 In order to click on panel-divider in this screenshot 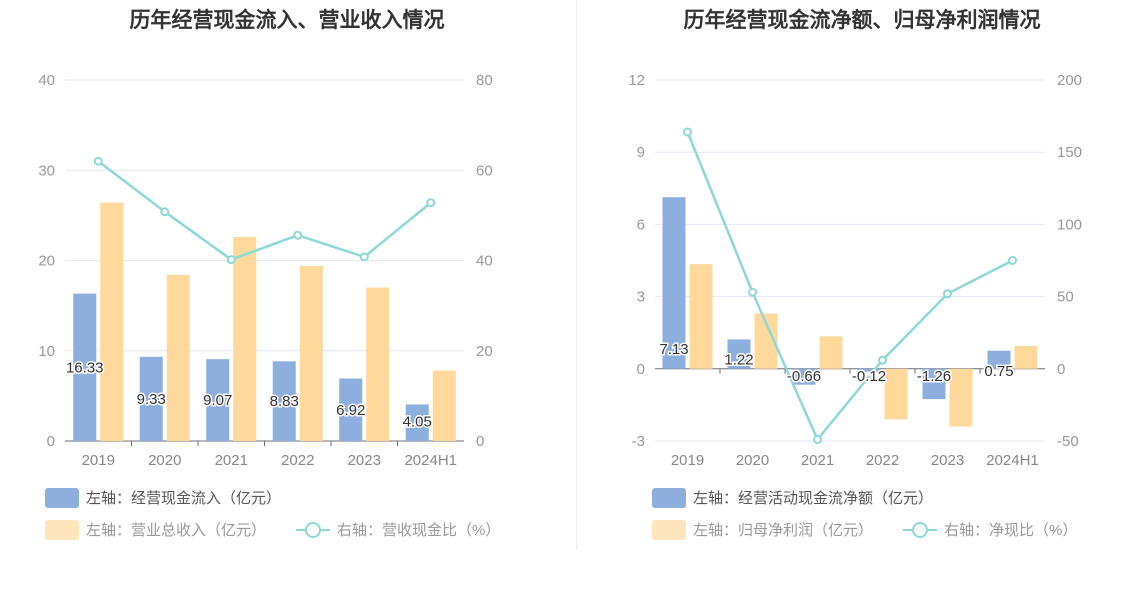, I will do `click(576, 275)`.